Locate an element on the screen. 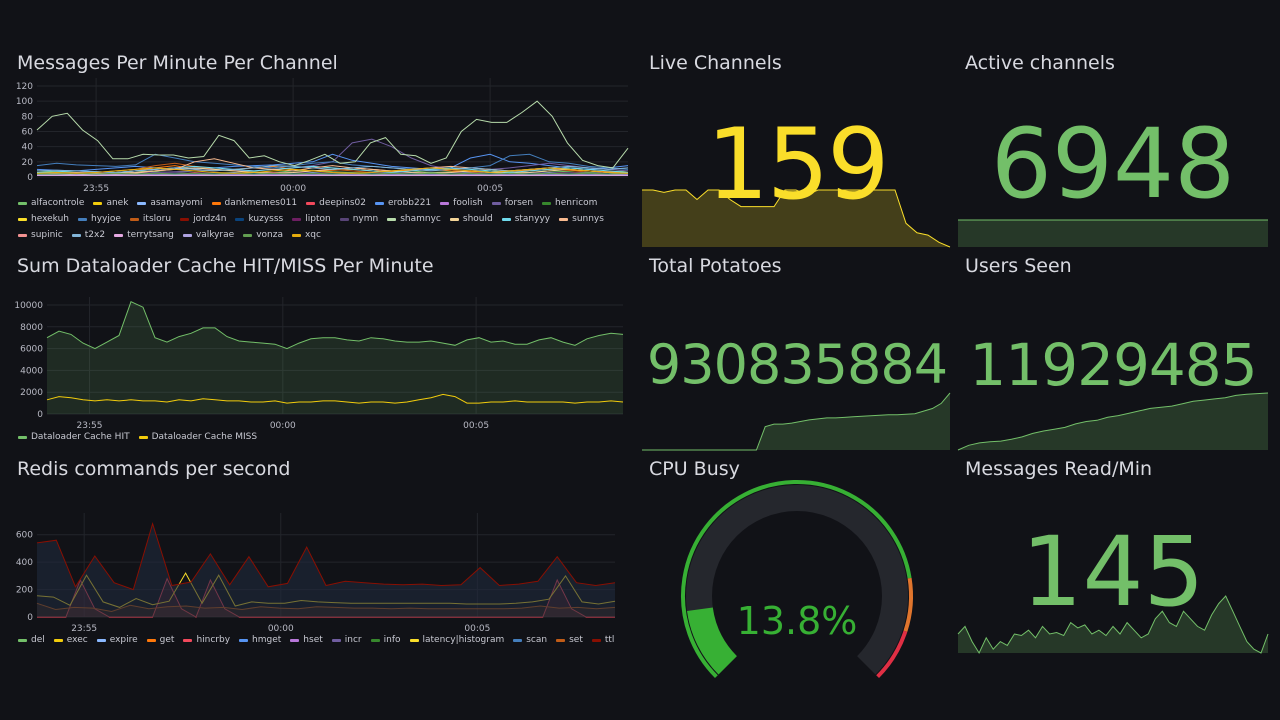 This screenshot has height=720, width=1280. sparkline is located at coordinates (796, 218).